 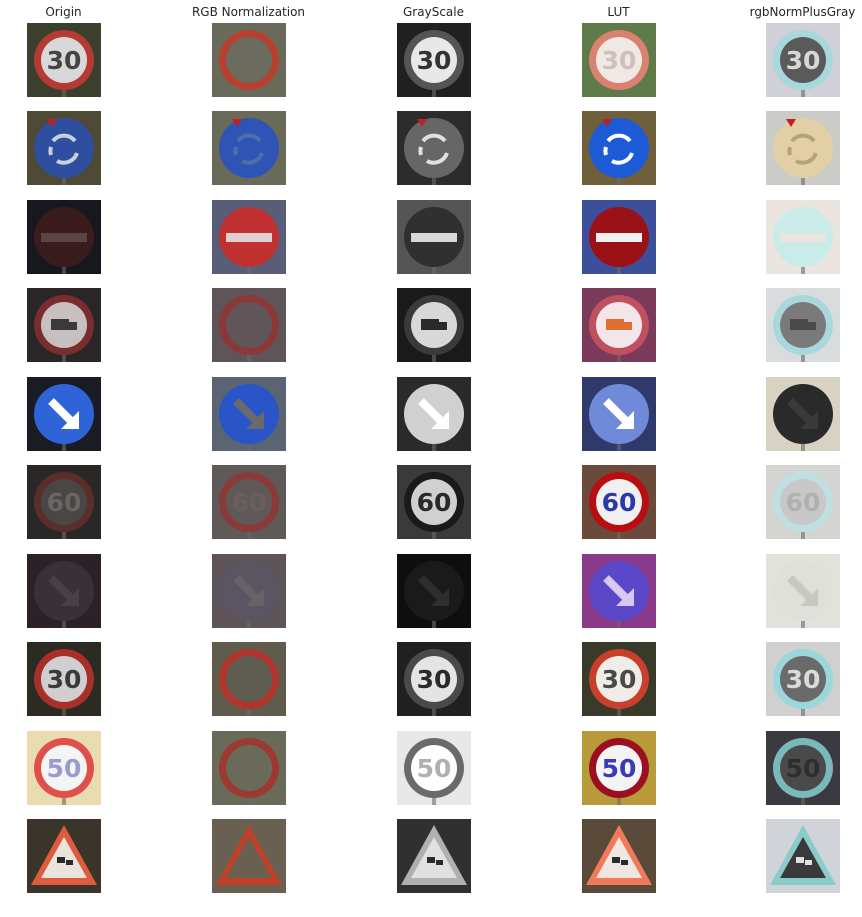 I want to click on sign-image-speed-lut: 50, so click(x=618, y=768).